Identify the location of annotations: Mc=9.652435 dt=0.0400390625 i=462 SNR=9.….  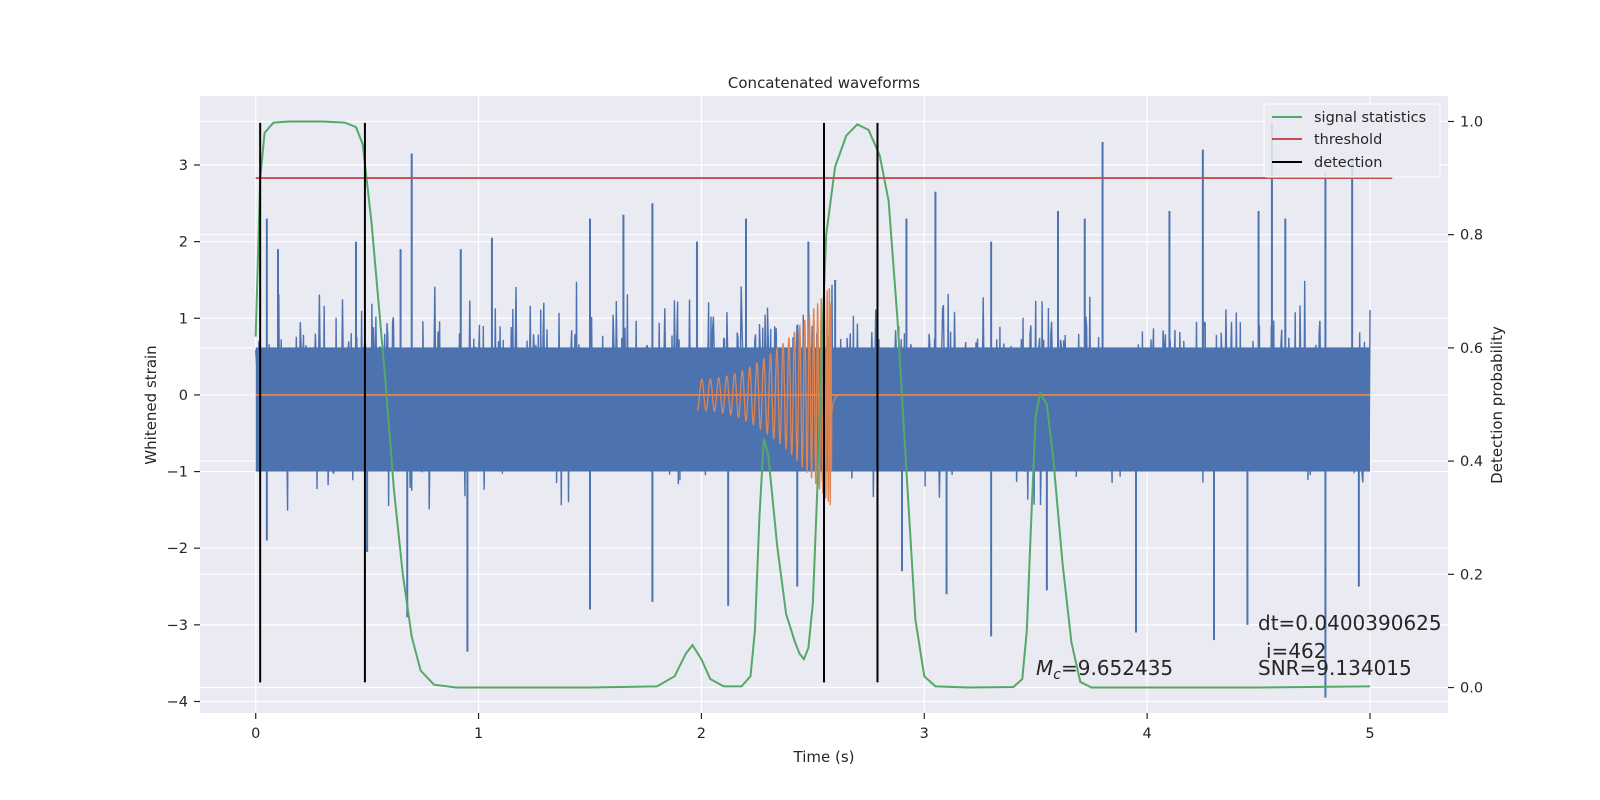
(1239, 647).